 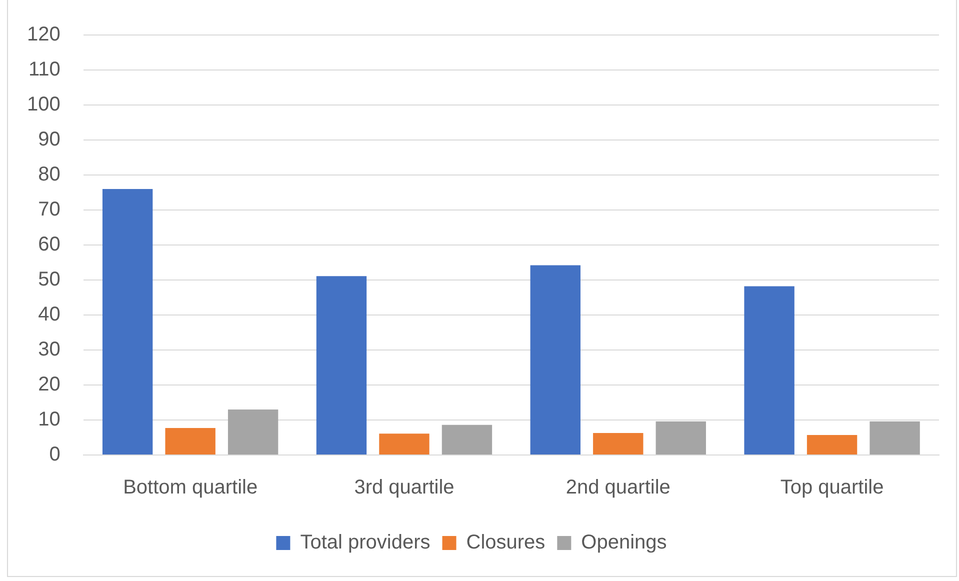 What do you see at coordinates (618, 487) in the screenshot?
I see `x-tick-label: 2nd quartile` at bounding box center [618, 487].